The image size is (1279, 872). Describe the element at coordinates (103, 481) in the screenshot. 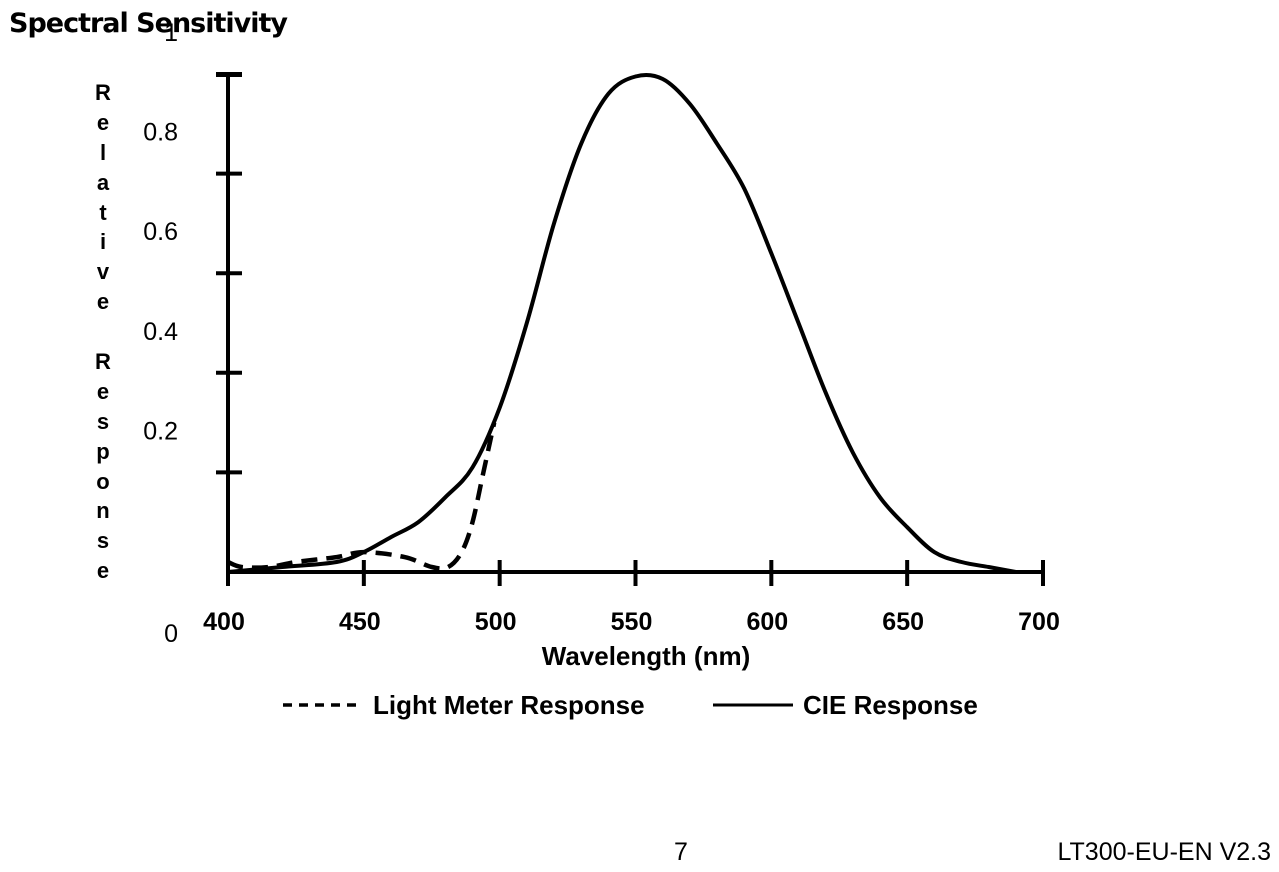

I see `y-axis-label-letter: o` at that location.